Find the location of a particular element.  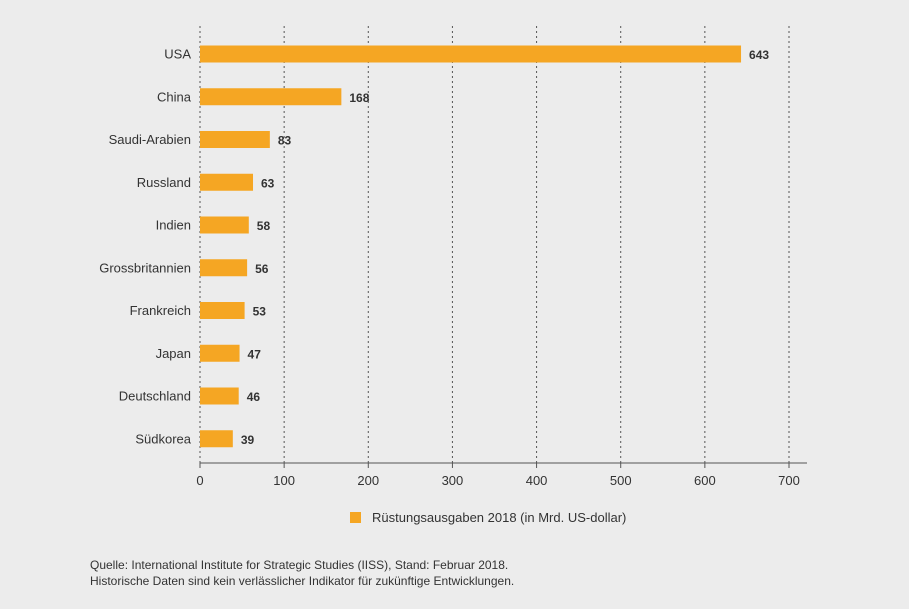

x-axis: 0 100 200 300 400 500 600 700 is located at coordinates (501, 475).